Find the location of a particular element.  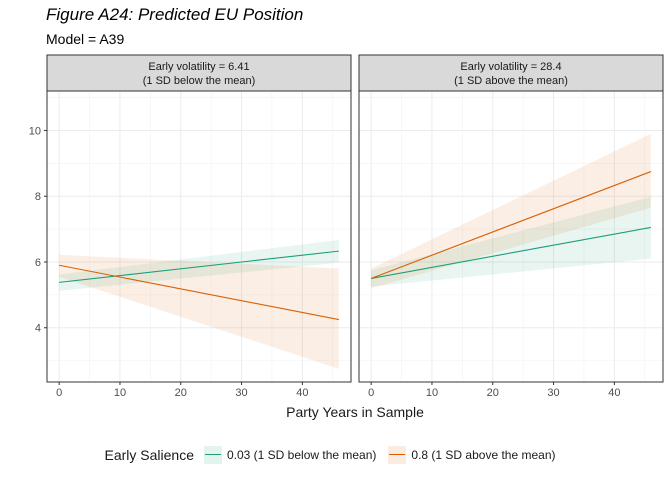

strip-label-line1: Early volatility = 28.4 is located at coordinates (510, 67).